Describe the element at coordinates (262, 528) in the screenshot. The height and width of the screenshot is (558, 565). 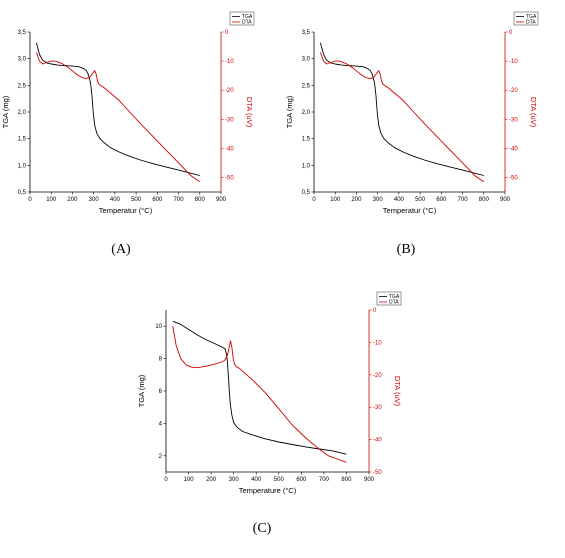
I see `panel-caption: (C)` at that location.